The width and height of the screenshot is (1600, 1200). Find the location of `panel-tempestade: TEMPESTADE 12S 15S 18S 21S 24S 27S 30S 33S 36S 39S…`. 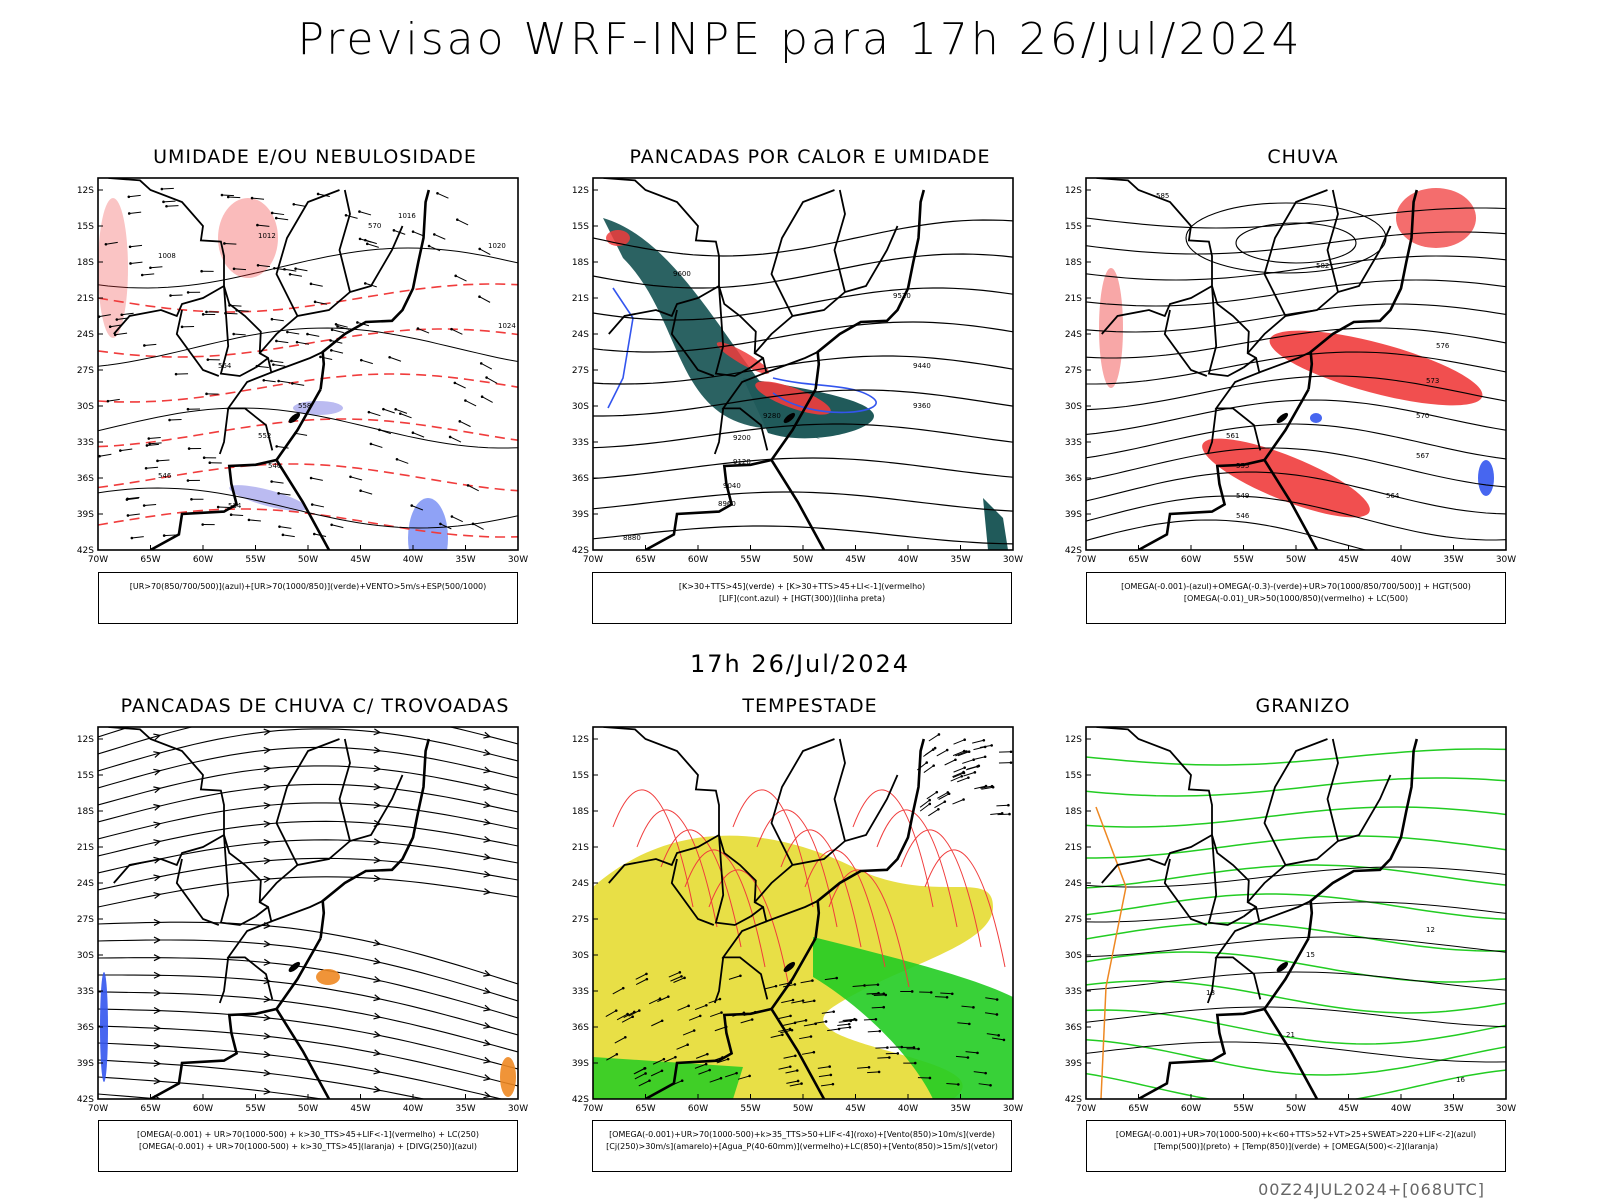

panel-tempestade: TEMPESTADE 12S 15S 18S 21S 24S 27S 30S 33S 36S 39S… is located at coordinates (810, 930).